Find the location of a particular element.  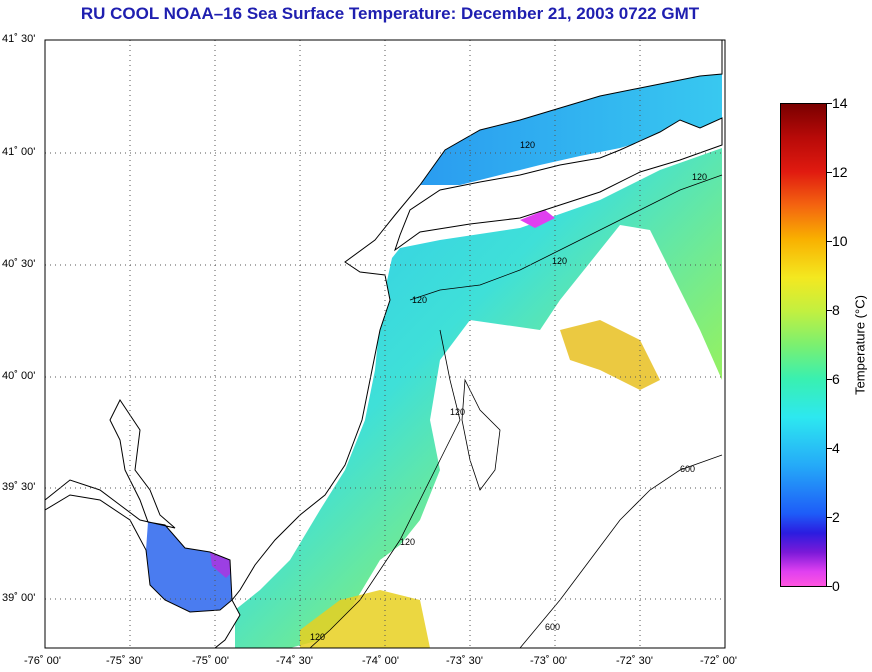

lat-tick-label: 39˚ 30' is located at coordinates (19, 487).